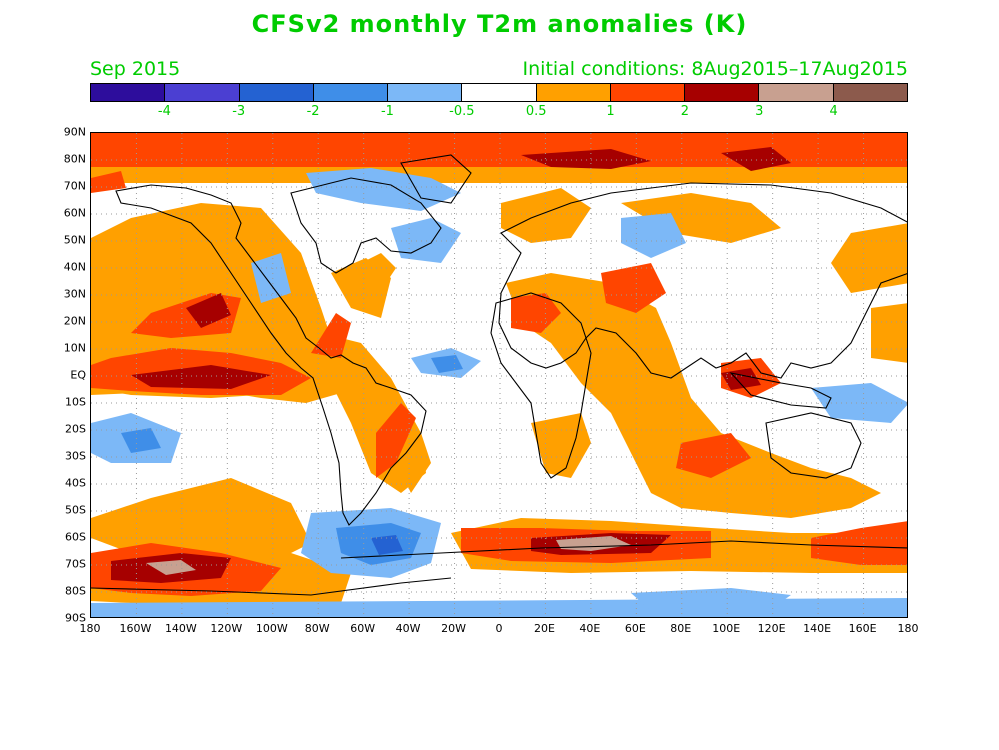 The image size is (999, 750). What do you see at coordinates (180, 628) in the screenshot?
I see `longitude-label: 140W` at bounding box center [180, 628].